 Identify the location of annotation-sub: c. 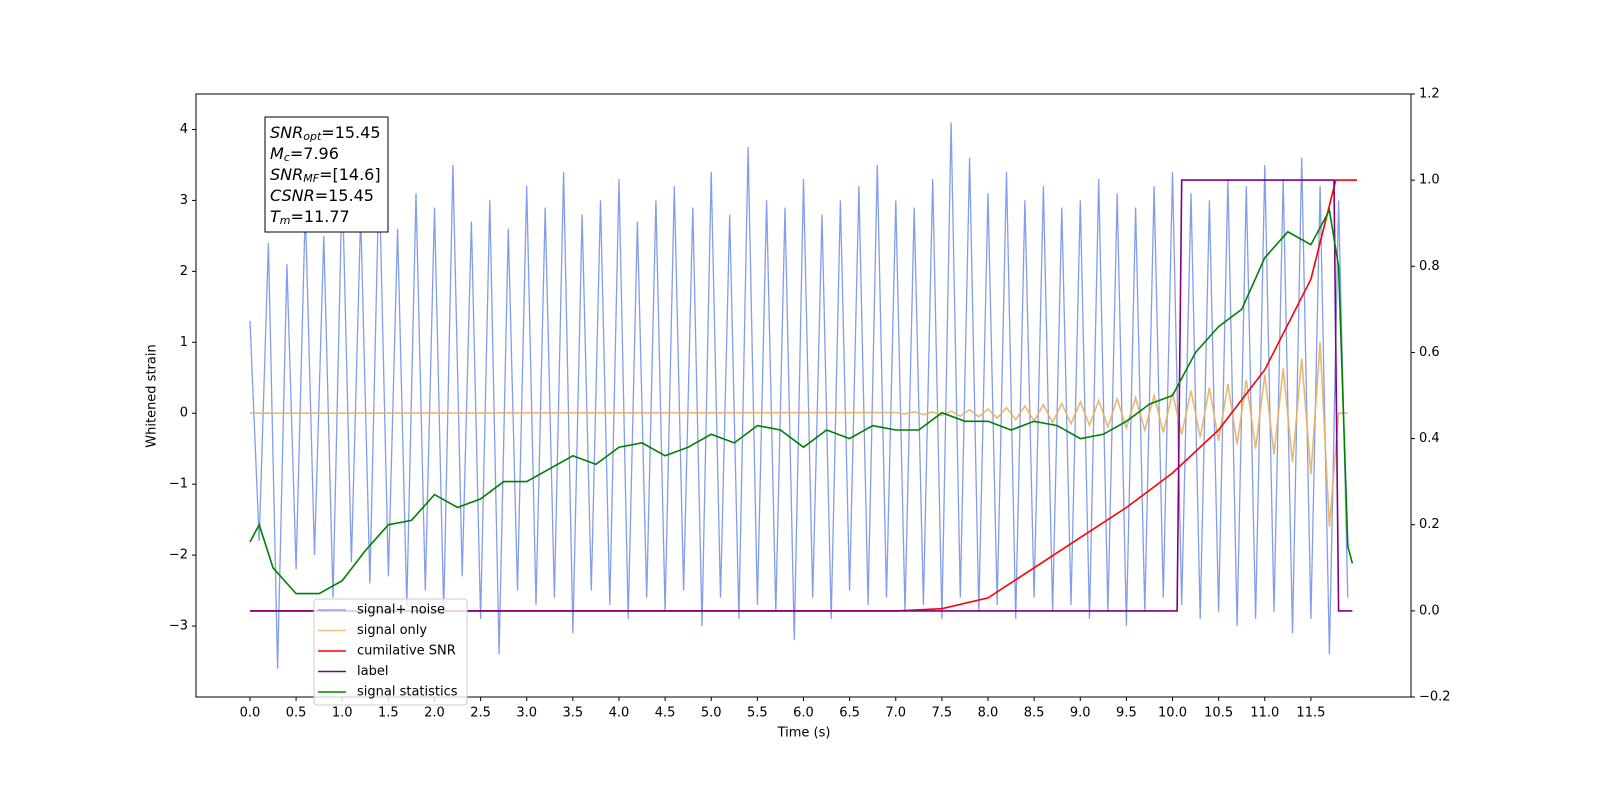
(287, 157).